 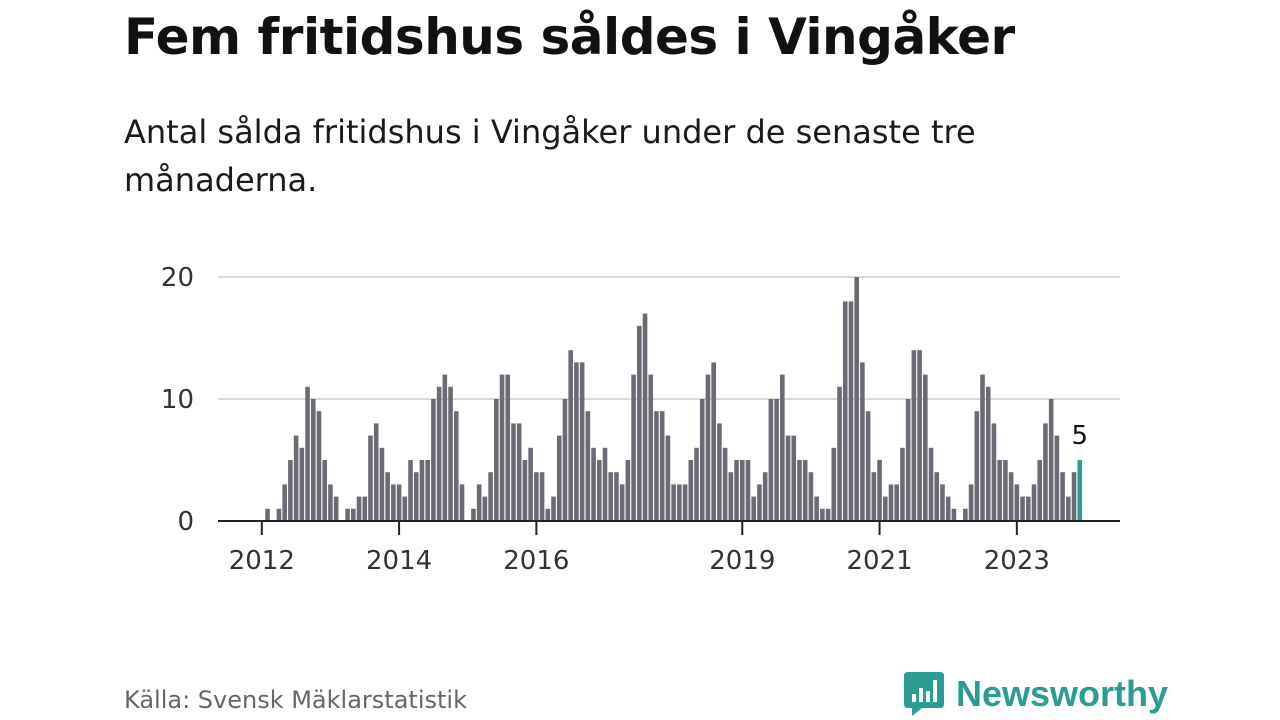 What do you see at coordinates (1080, 490) in the screenshot?
I see `bar-highlight` at bounding box center [1080, 490].